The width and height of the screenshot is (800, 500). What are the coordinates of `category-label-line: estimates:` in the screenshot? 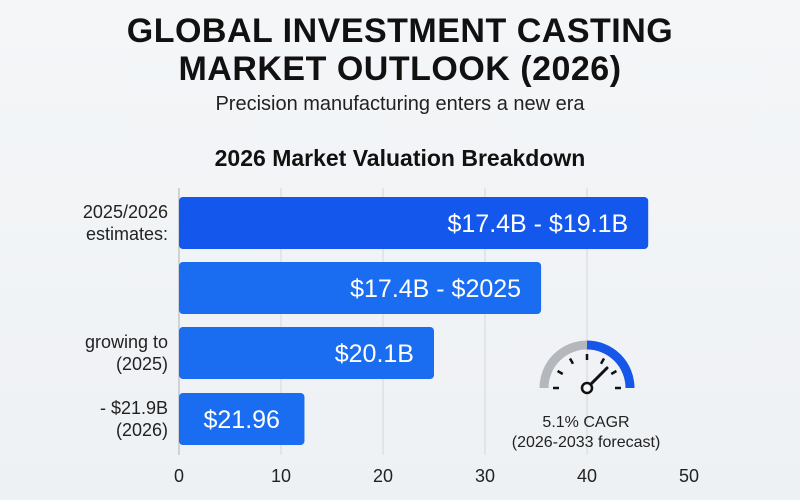 It's located at (126, 234).